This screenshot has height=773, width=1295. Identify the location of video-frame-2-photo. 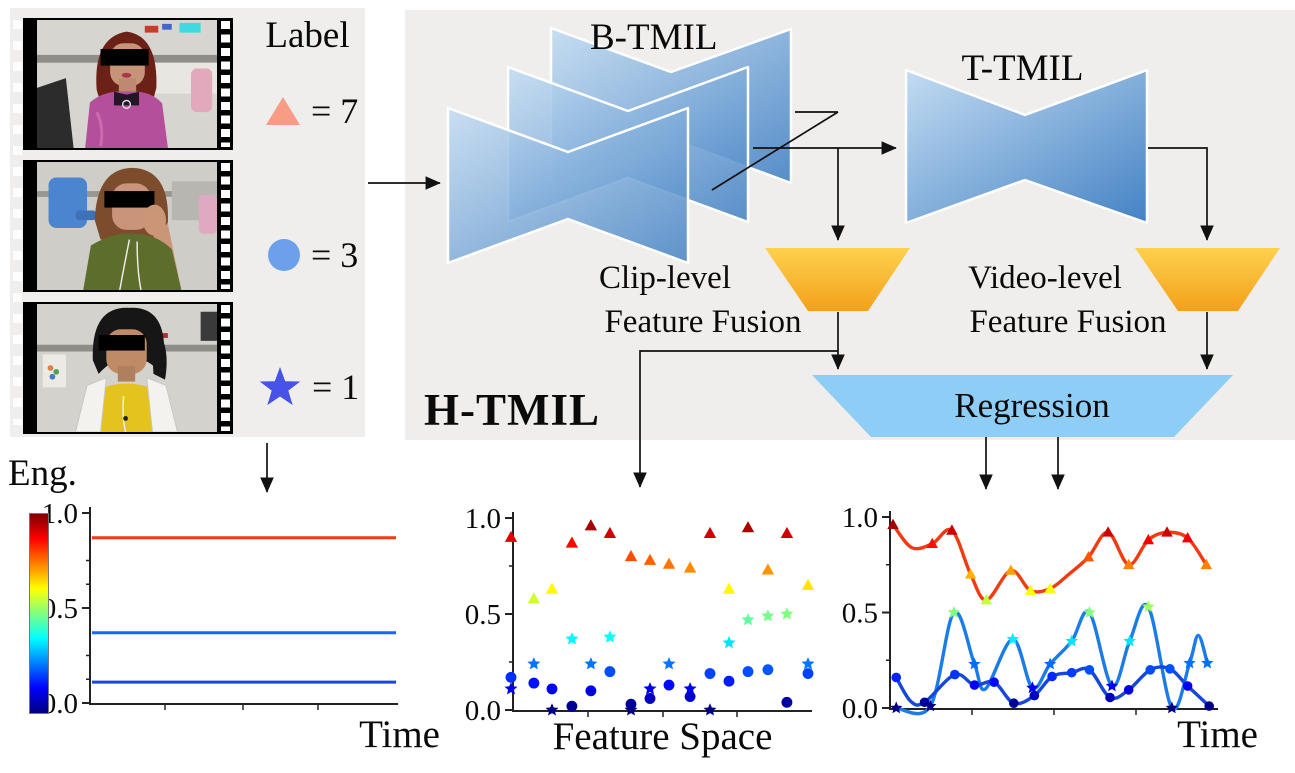
(127, 226).